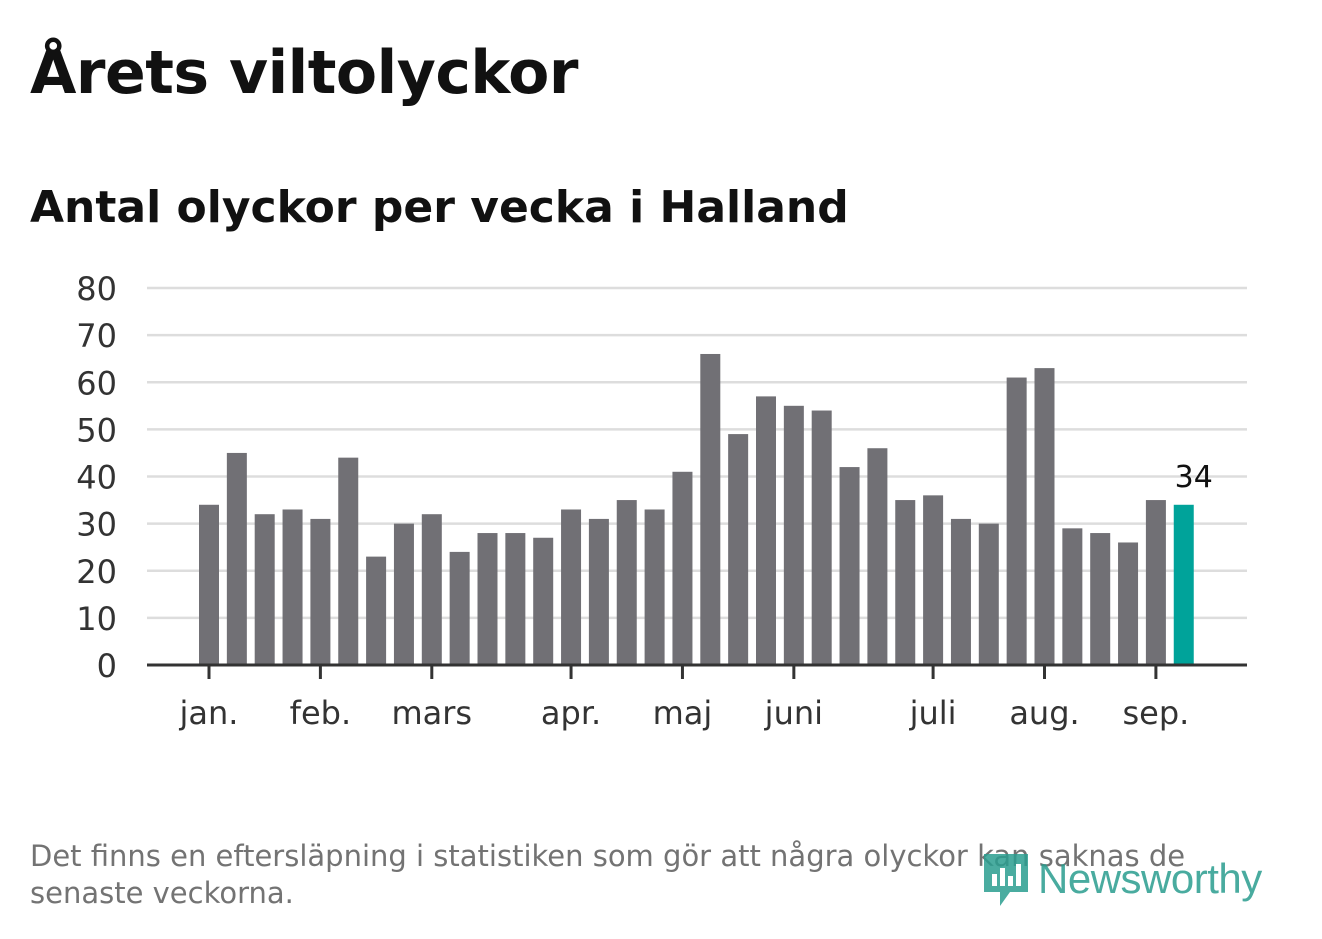  I want to click on chart-title: Årets viltolyckor, so click(304, 73).